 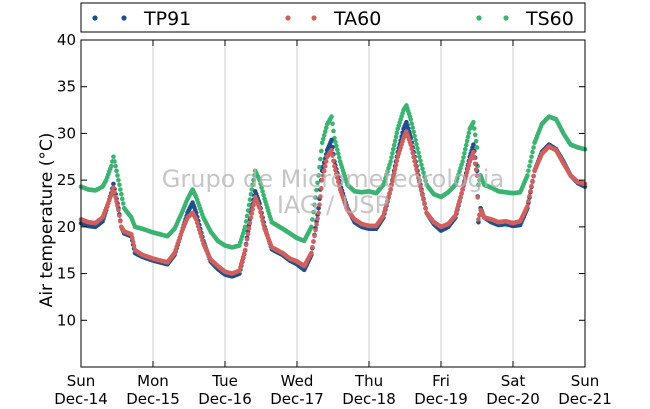 I want to click on y-tick-label: 25, so click(x=66, y=180).